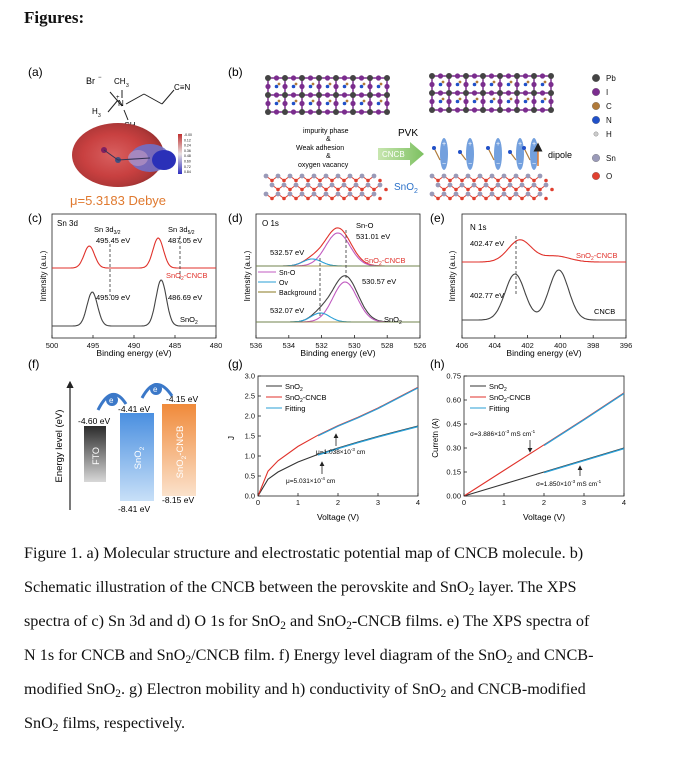 The image size is (696, 772). Describe the element at coordinates (326, 131) in the screenshot. I see `impurity-phase-text: impurity phase` at that location.